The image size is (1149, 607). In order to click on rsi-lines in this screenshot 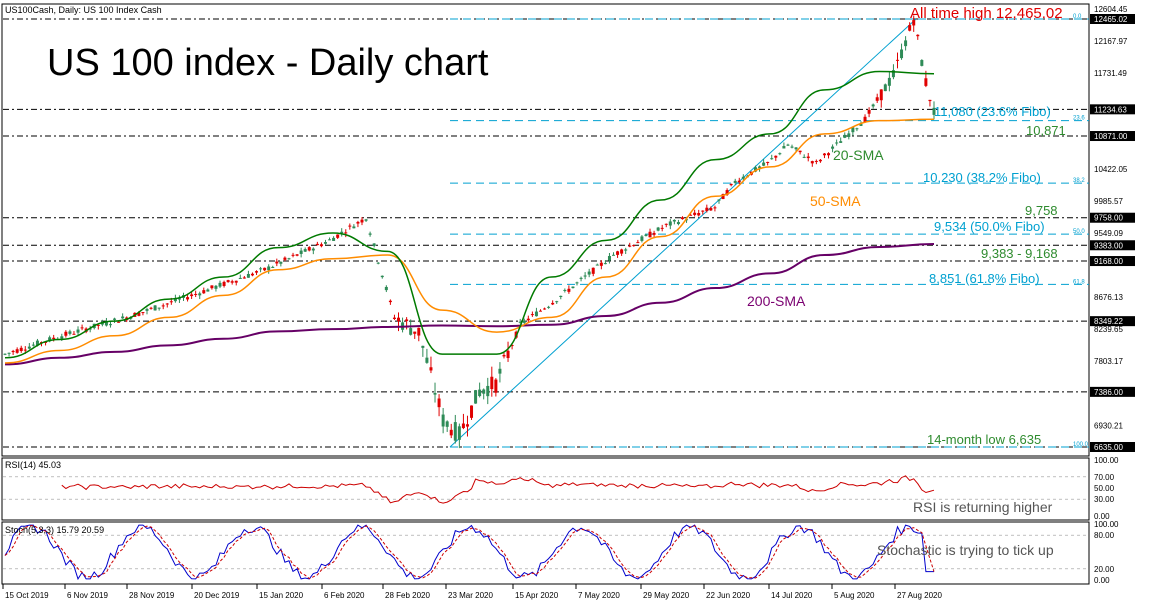, I will do `click(546, 489)`.